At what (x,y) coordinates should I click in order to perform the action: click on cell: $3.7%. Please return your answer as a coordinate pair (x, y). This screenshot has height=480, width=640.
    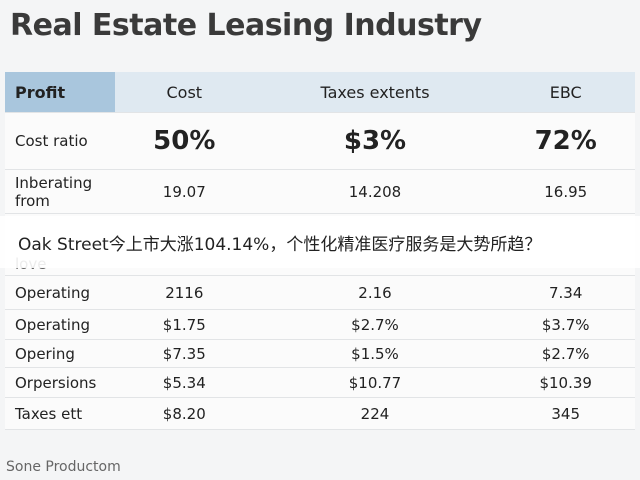
    Looking at the image, I should click on (565, 324).